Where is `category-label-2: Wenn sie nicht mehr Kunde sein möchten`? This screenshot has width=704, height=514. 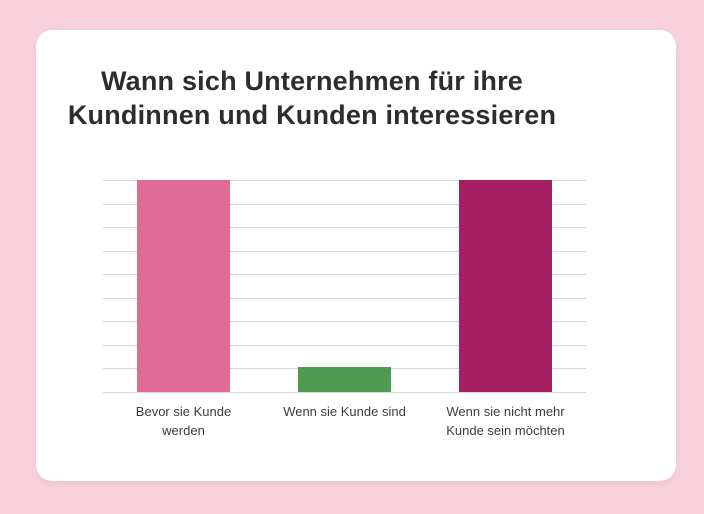 category-label-2: Wenn sie nicht mehr Kunde sein möchten is located at coordinates (505, 421).